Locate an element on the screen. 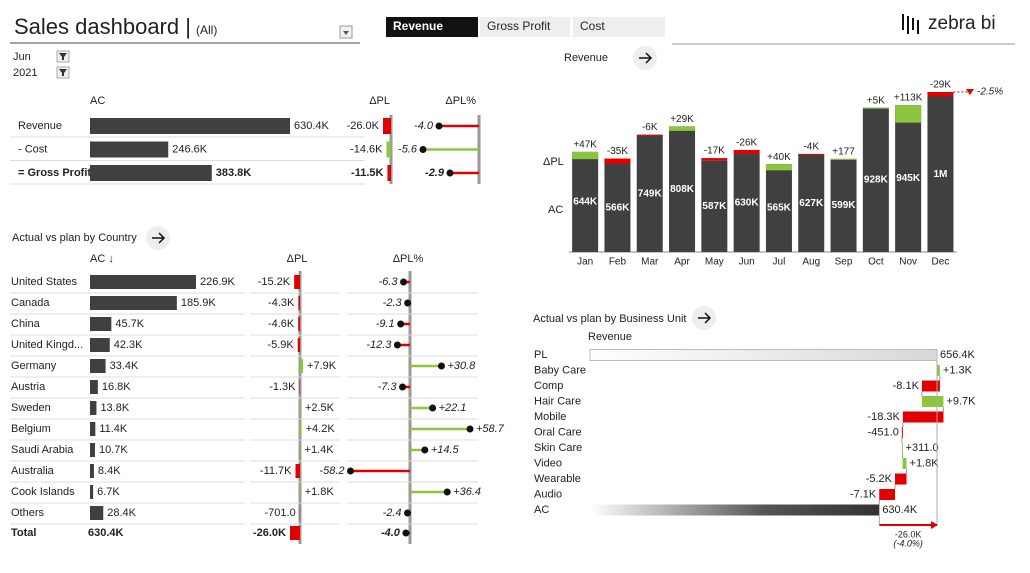 The image size is (1030, 573). row-label: Hair Care is located at coordinates (557, 401).